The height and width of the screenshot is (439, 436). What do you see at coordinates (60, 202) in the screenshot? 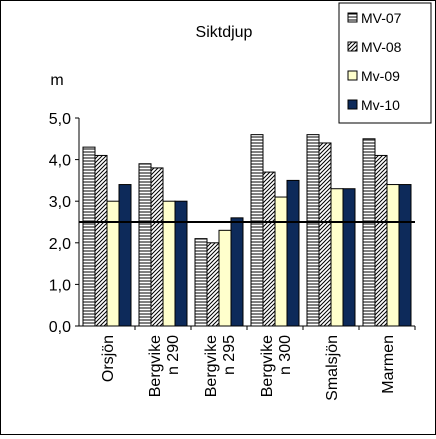
I see `y-tick-label: 3,0` at bounding box center [60, 202].